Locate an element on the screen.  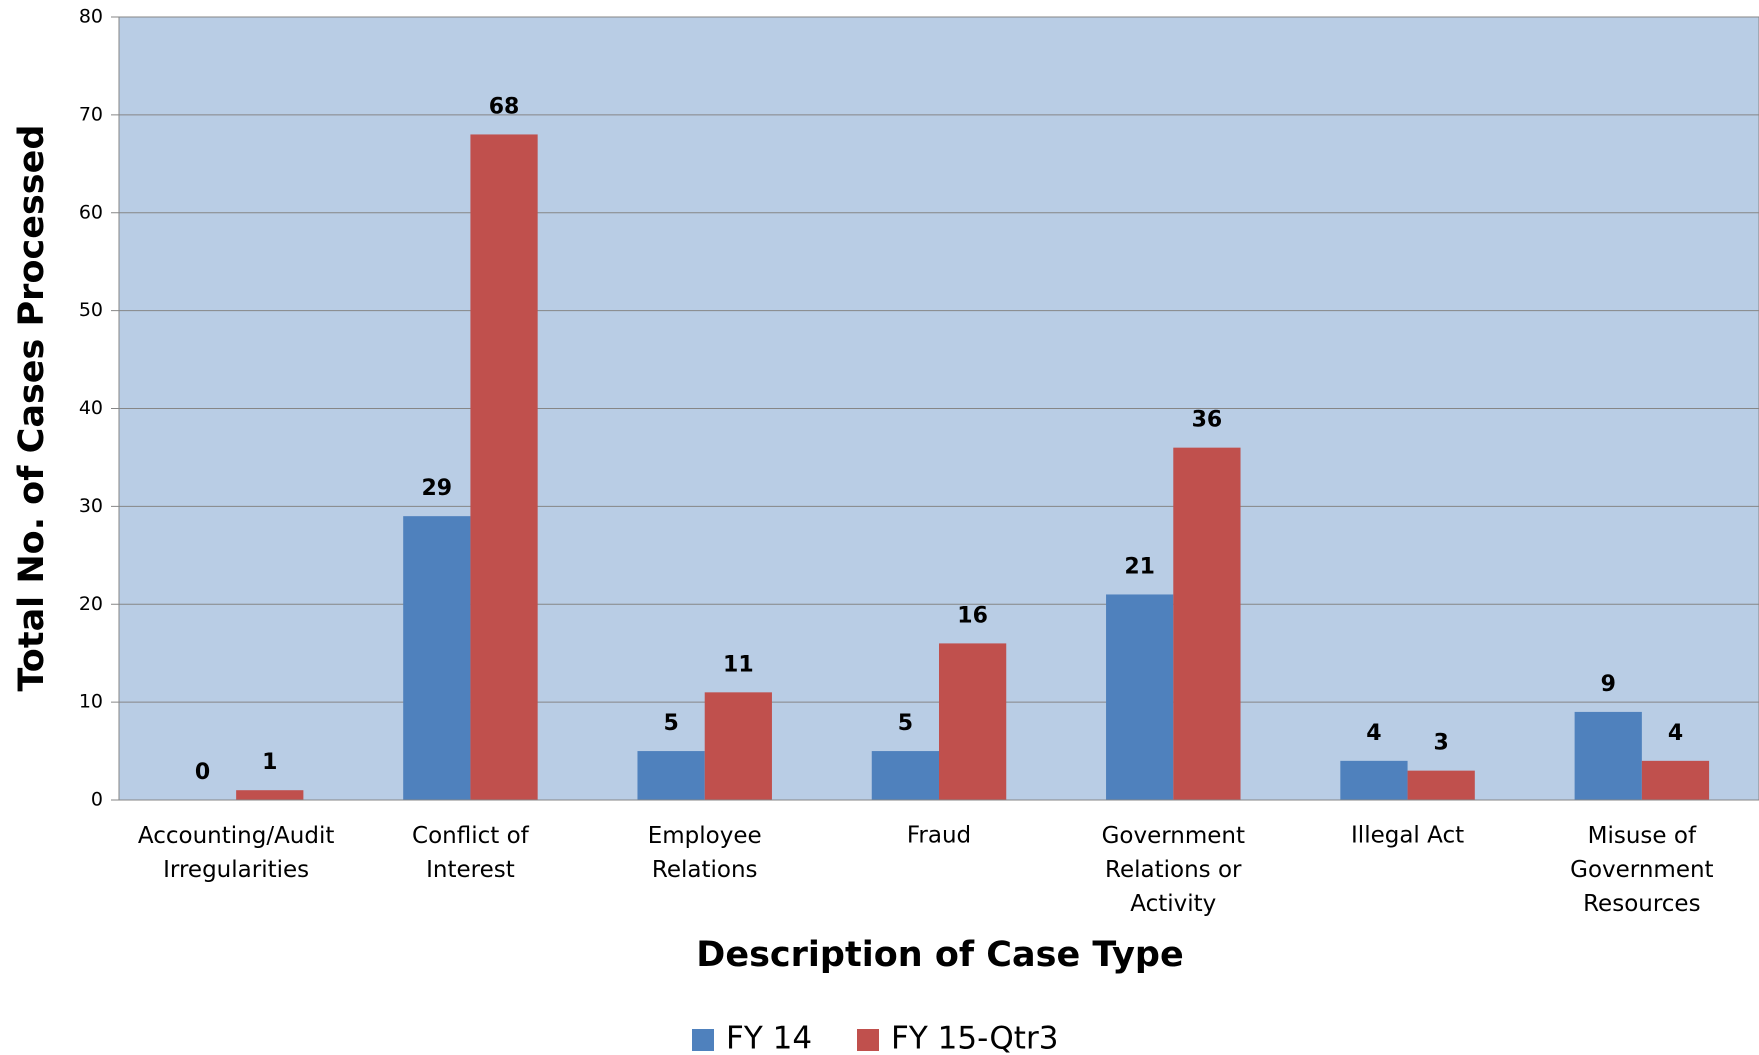
data-label: 1 is located at coordinates (269, 762).